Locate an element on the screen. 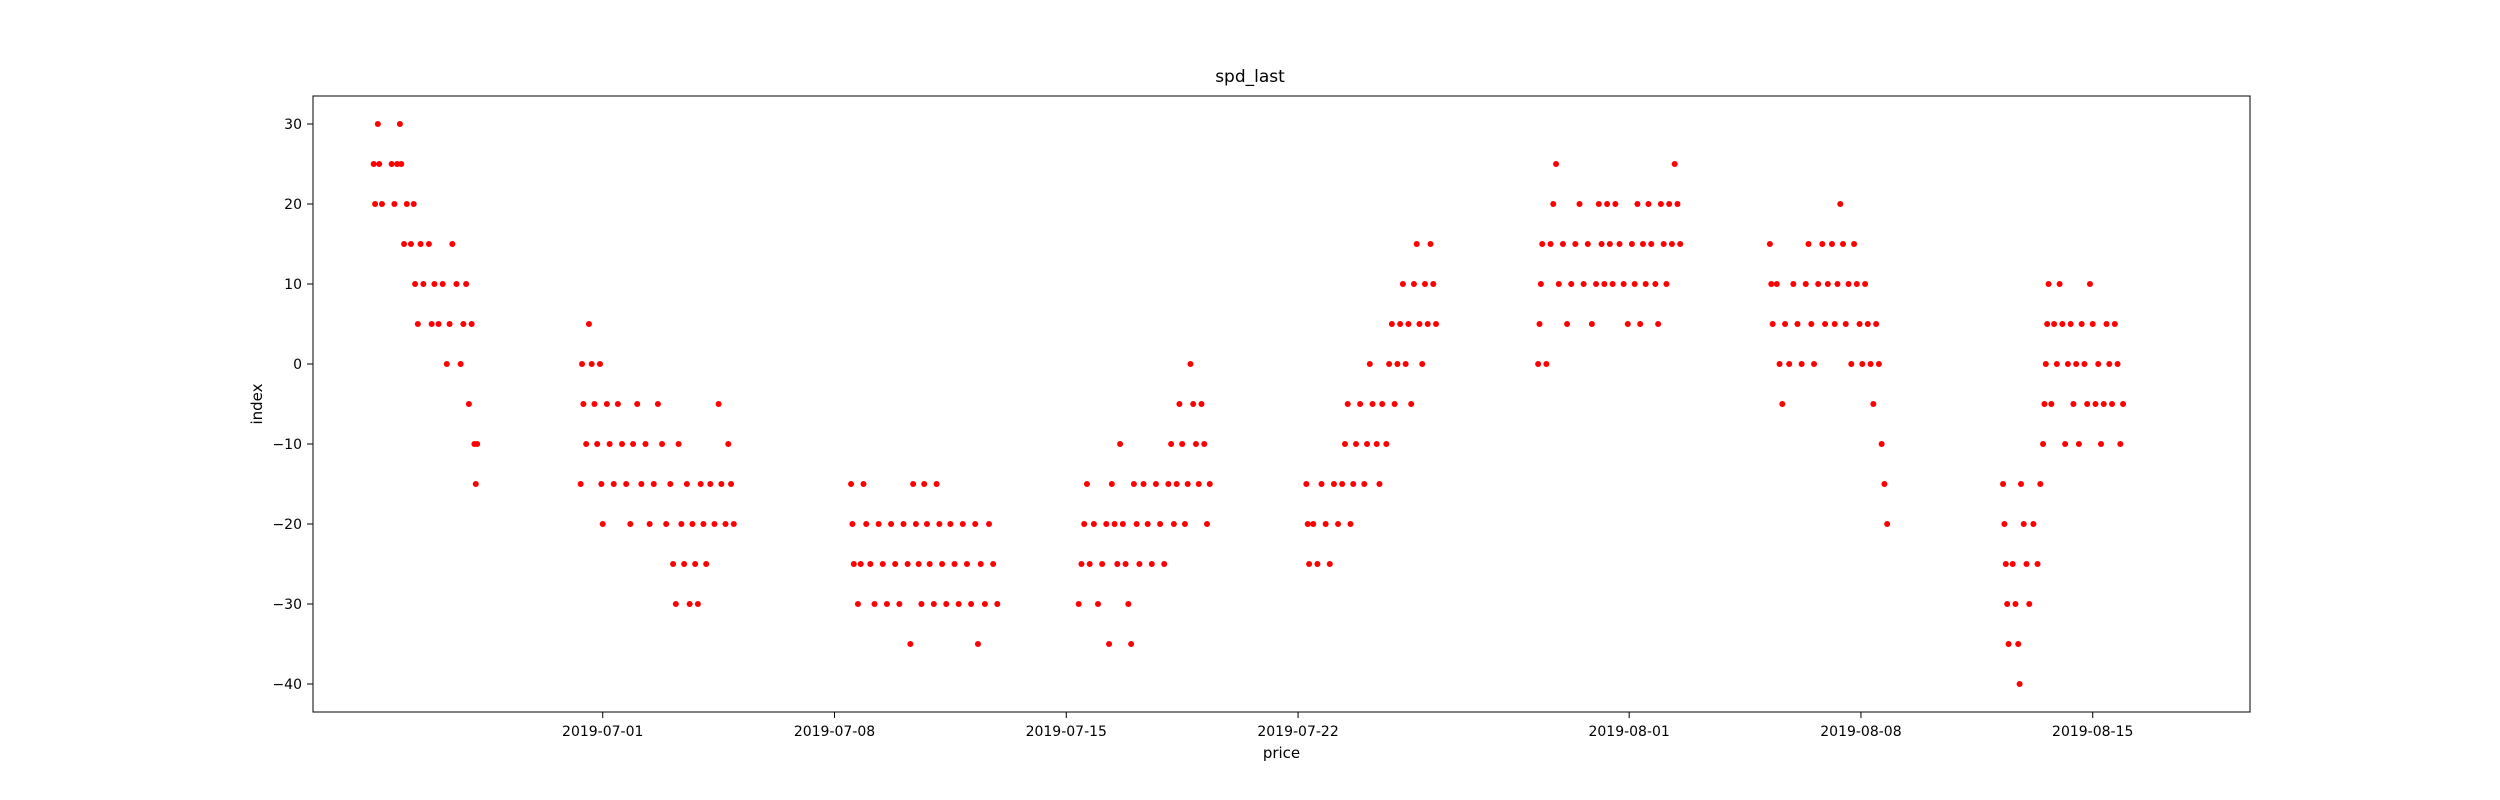 The width and height of the screenshot is (2500, 800). x-tick-label: 2019-08-08 is located at coordinates (1860, 732).